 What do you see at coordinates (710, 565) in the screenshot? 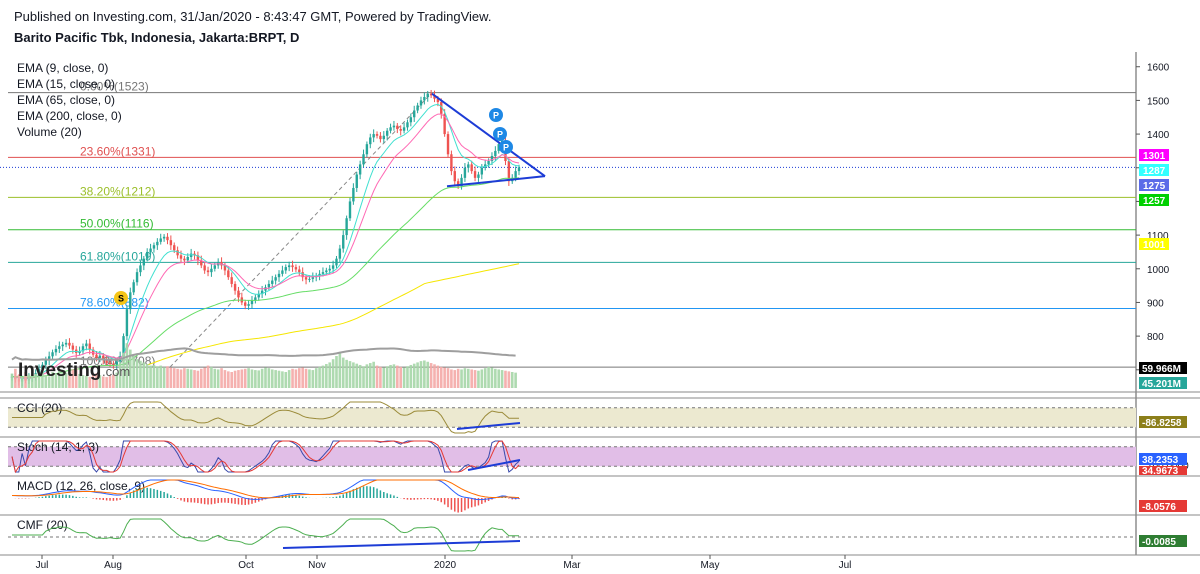
I see `x-tick-label: May` at bounding box center [710, 565].